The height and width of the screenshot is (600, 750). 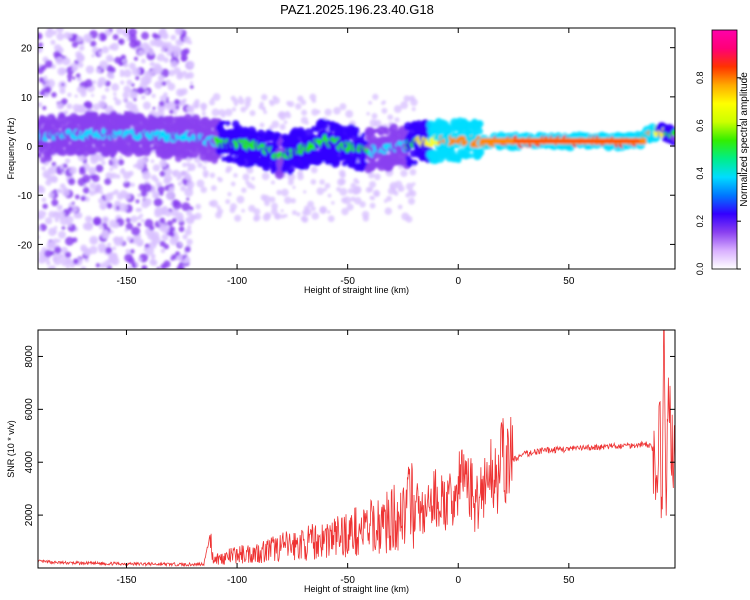 What do you see at coordinates (29, 515) in the screenshot?
I see `bottom-y-tick-label: 2000` at bounding box center [29, 515].